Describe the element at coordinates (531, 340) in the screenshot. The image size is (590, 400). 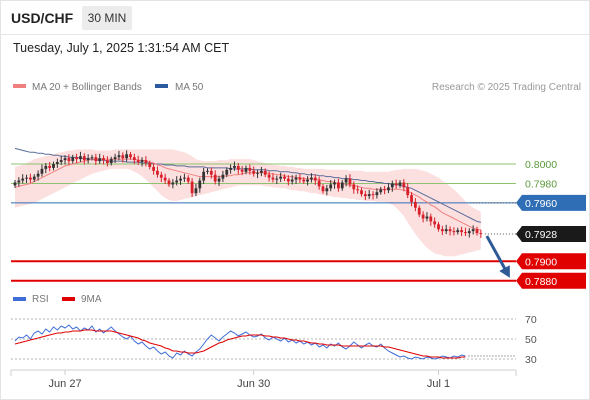
I see `rsi-tick-50: 50` at that location.